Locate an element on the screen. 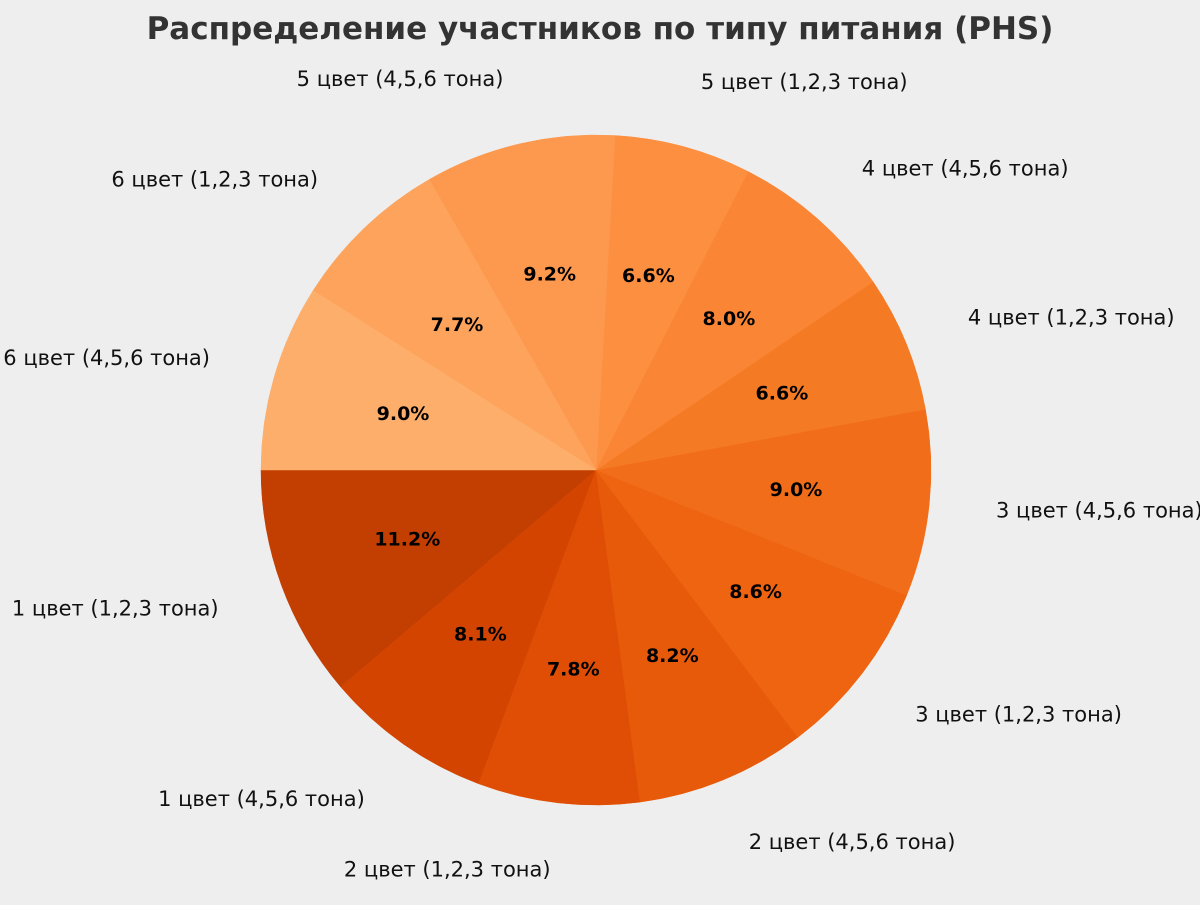 Image resolution: width=1200 pixels, height=905 pixels. slice-label-8: 4 цвет (4,5,6 тона) is located at coordinates (965, 169).